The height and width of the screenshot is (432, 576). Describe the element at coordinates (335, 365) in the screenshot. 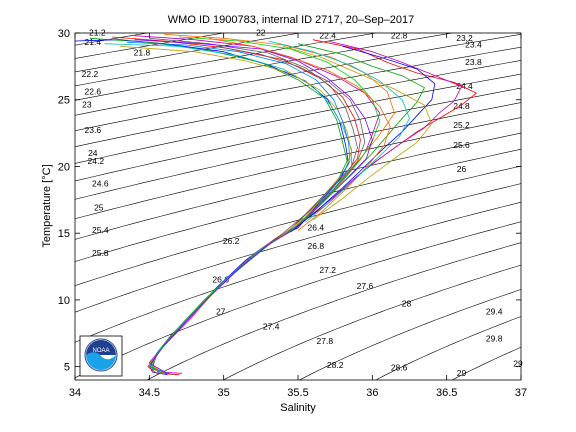

I see `density-contour-label: 28.2` at that location.